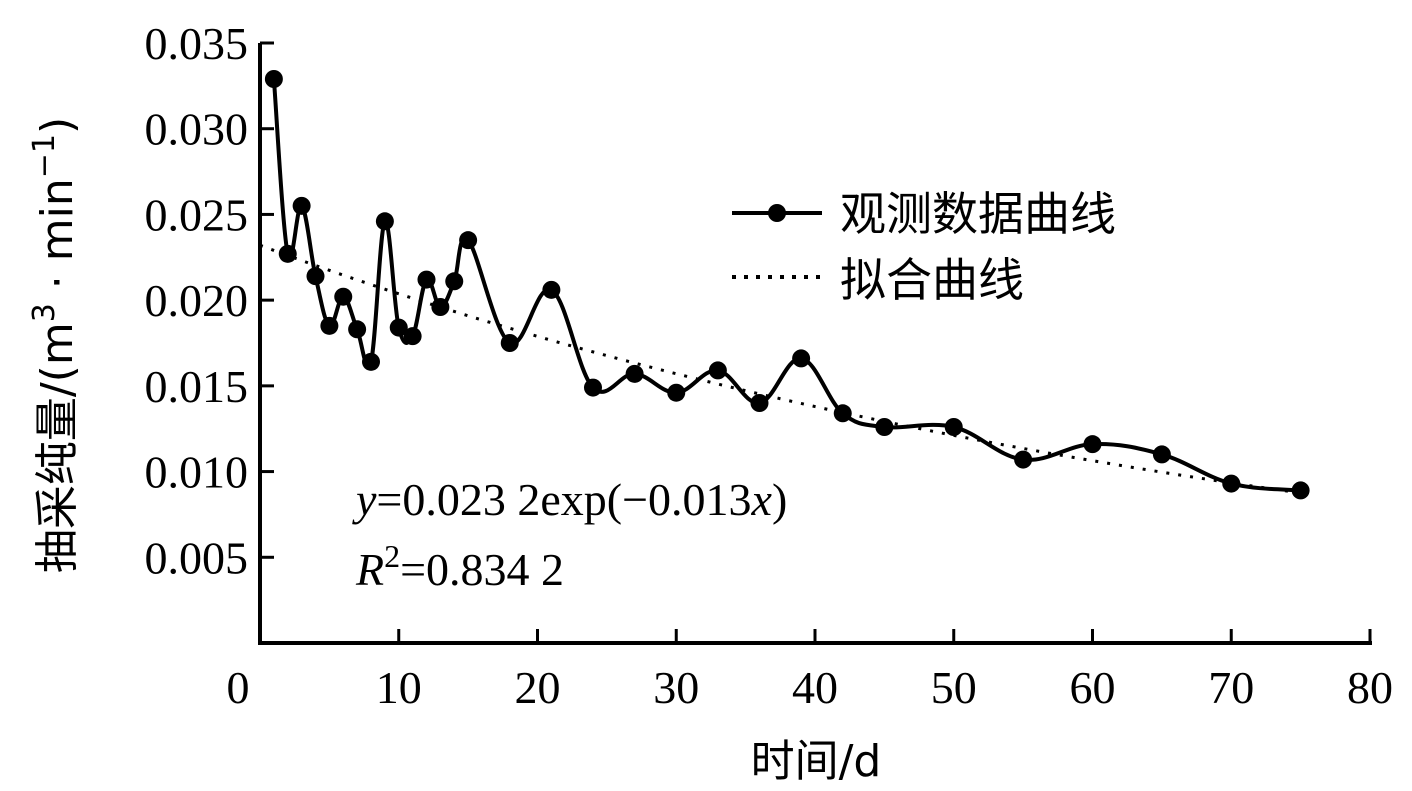 The image size is (1412, 791). I want to click on x-axis-title: 时间/d, so click(816, 761).